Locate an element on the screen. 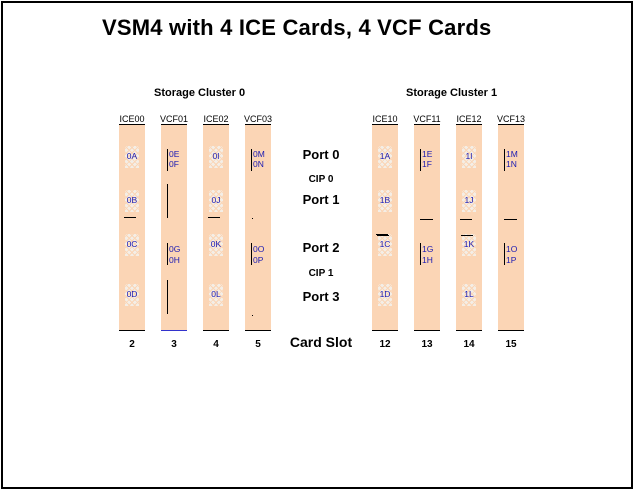 The image size is (634, 490). port-code-0d: 0D is located at coordinates (132, 294).